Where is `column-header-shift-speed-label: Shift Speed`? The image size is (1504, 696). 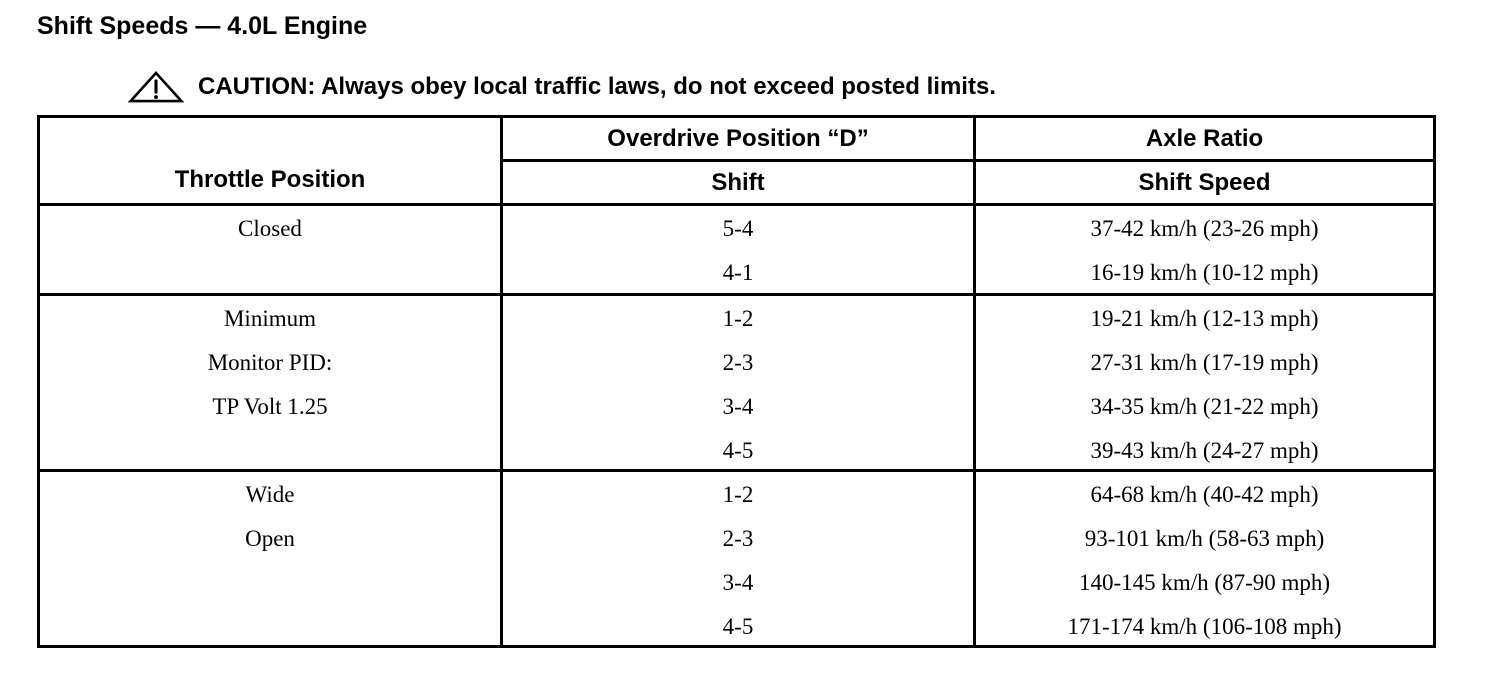 column-header-shift-speed-label: Shift Speed is located at coordinates (1204, 182).